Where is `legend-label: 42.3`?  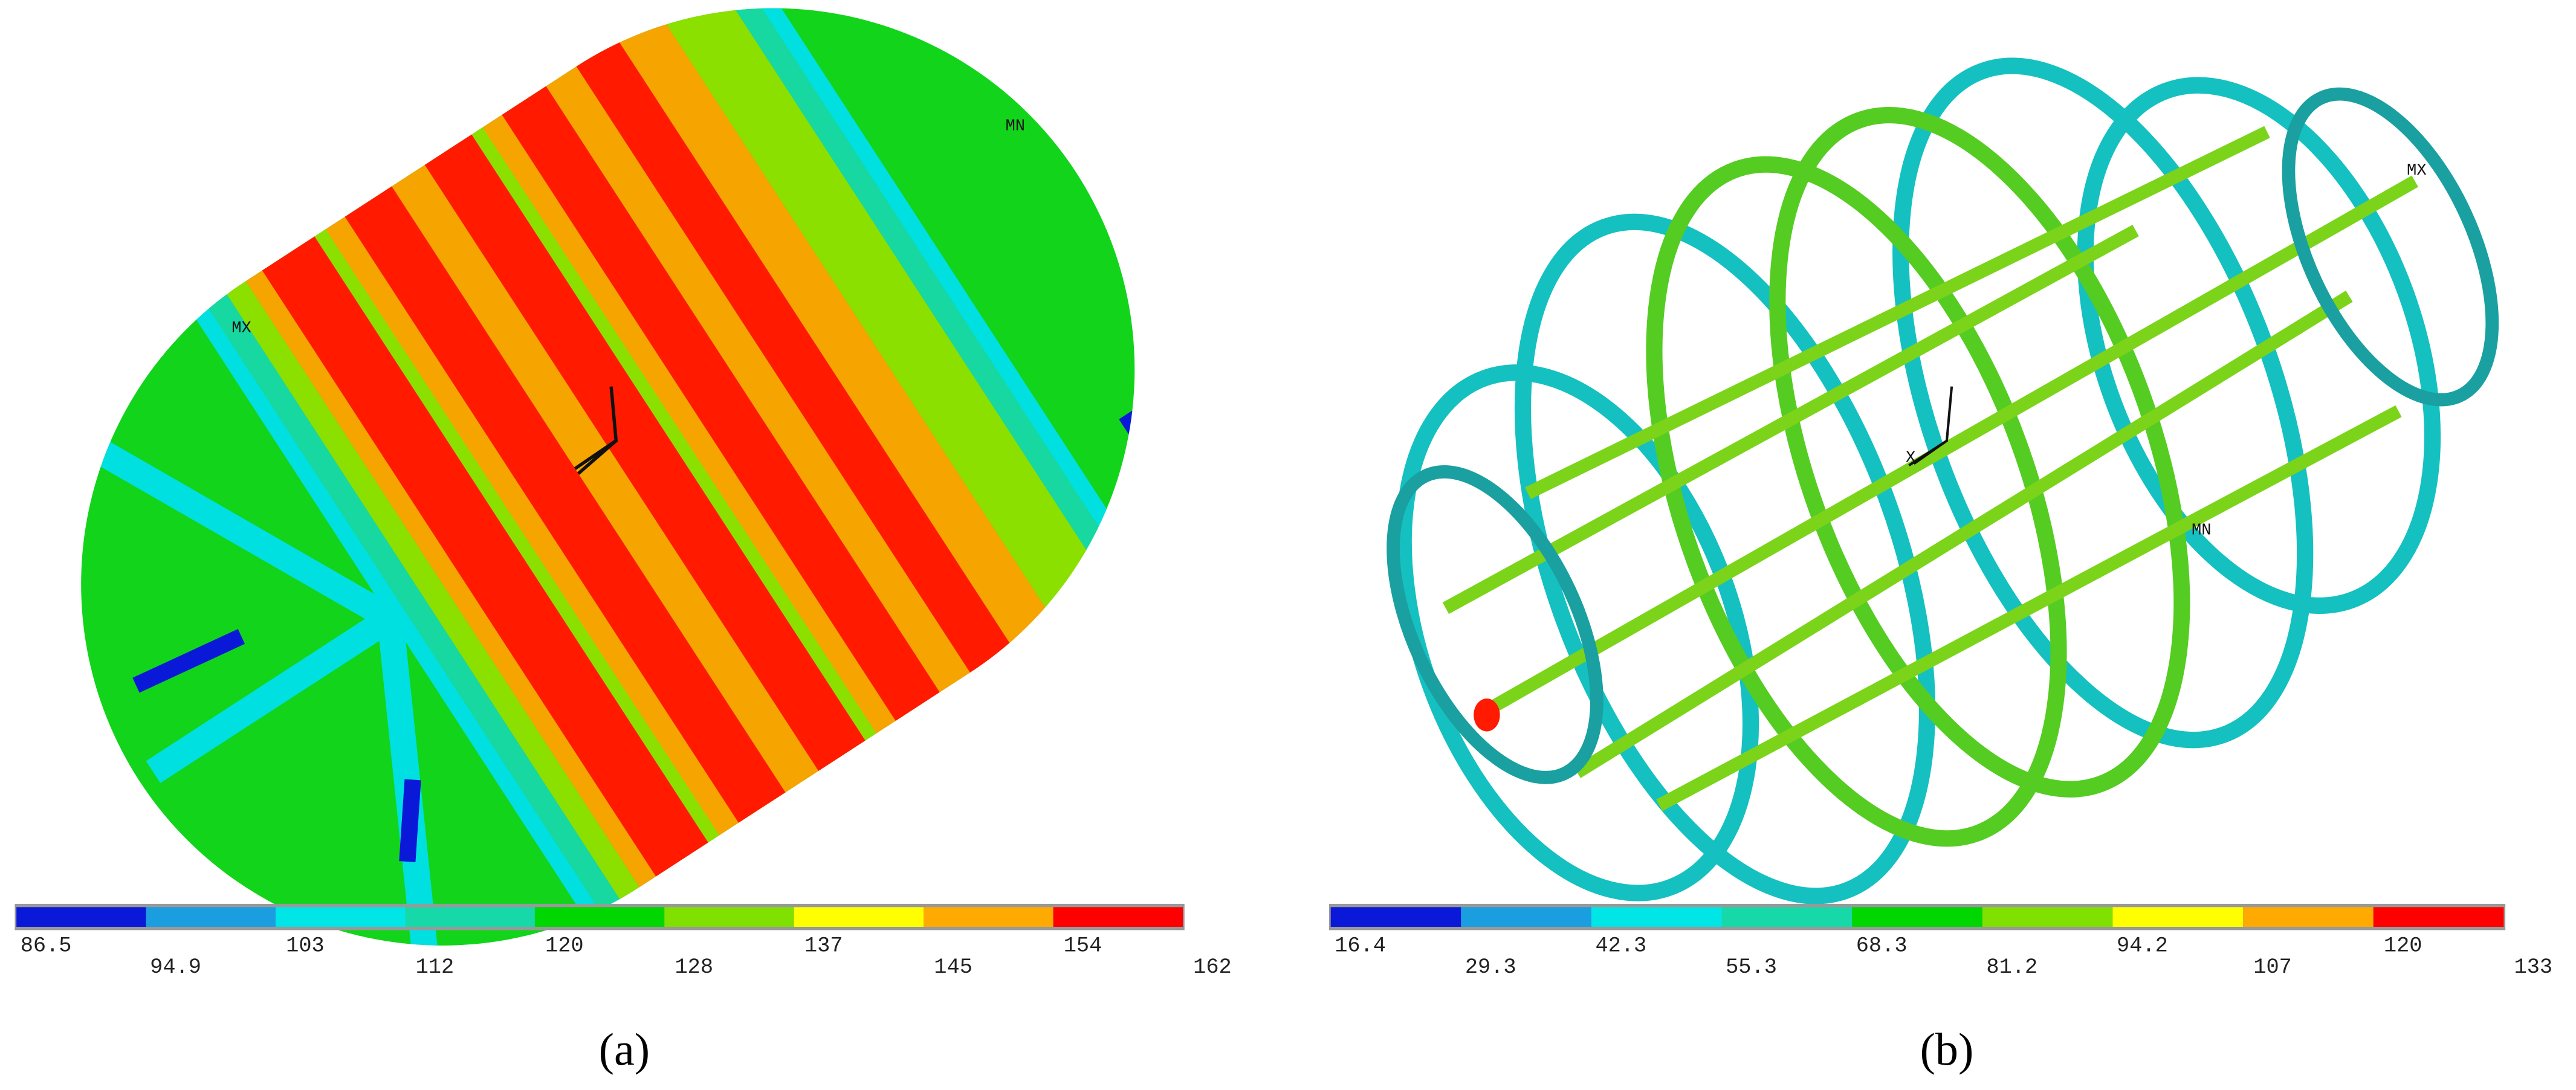
legend-label: 42.3 is located at coordinates (1620, 946).